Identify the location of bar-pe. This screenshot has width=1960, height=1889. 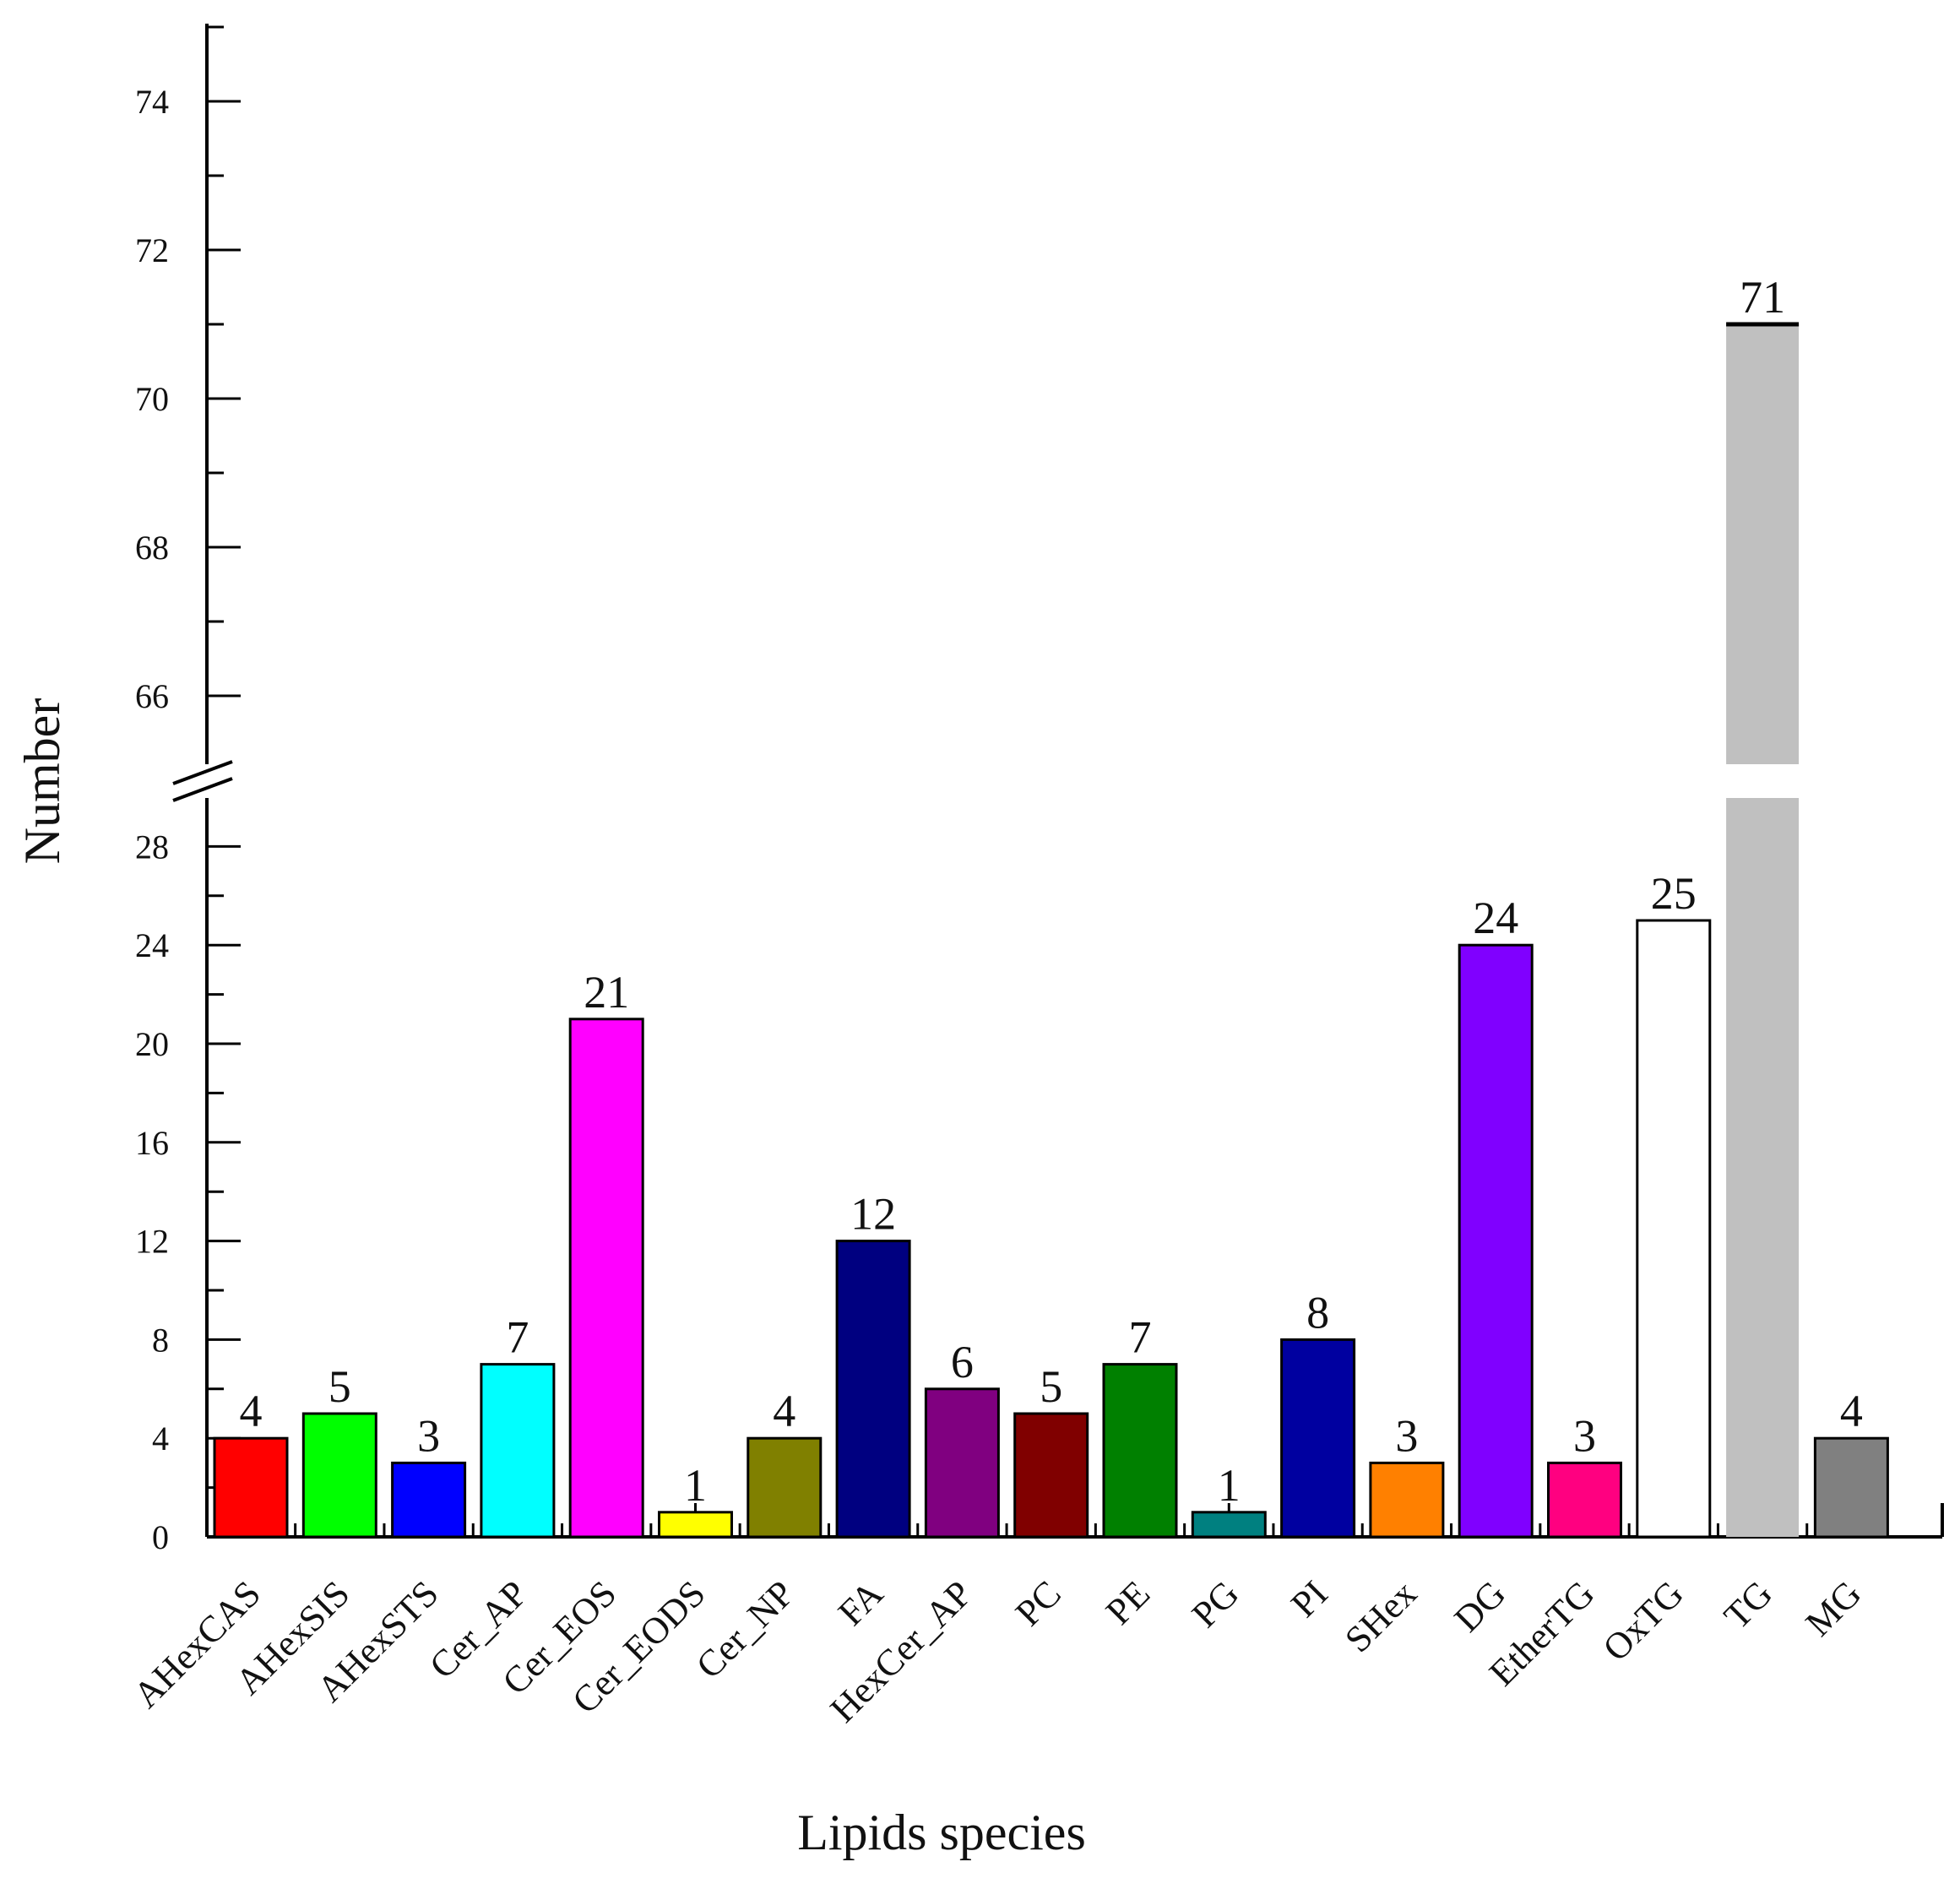
(1140, 1451).